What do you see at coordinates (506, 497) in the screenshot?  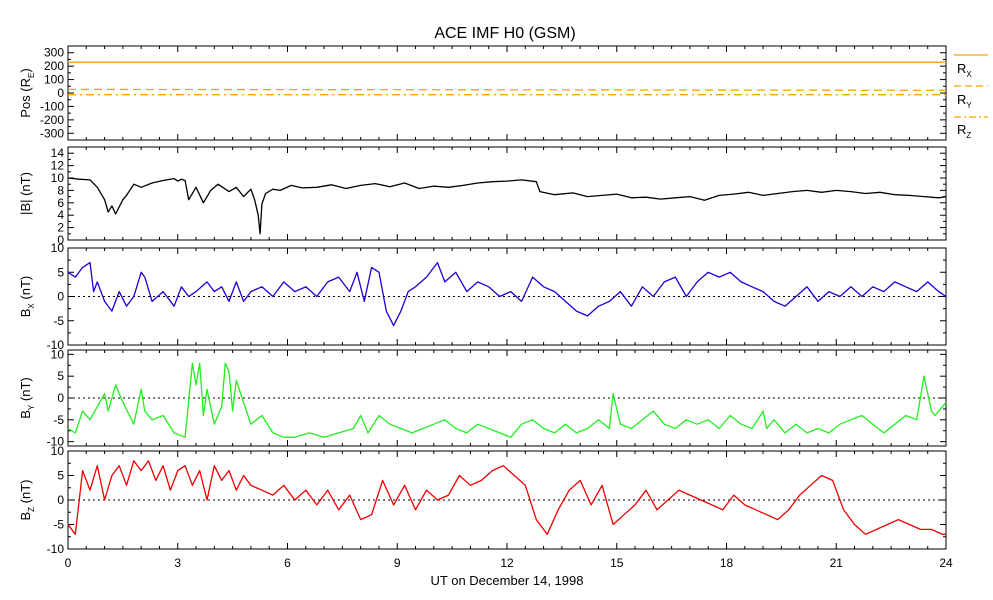 I see `series-line-bz` at bounding box center [506, 497].